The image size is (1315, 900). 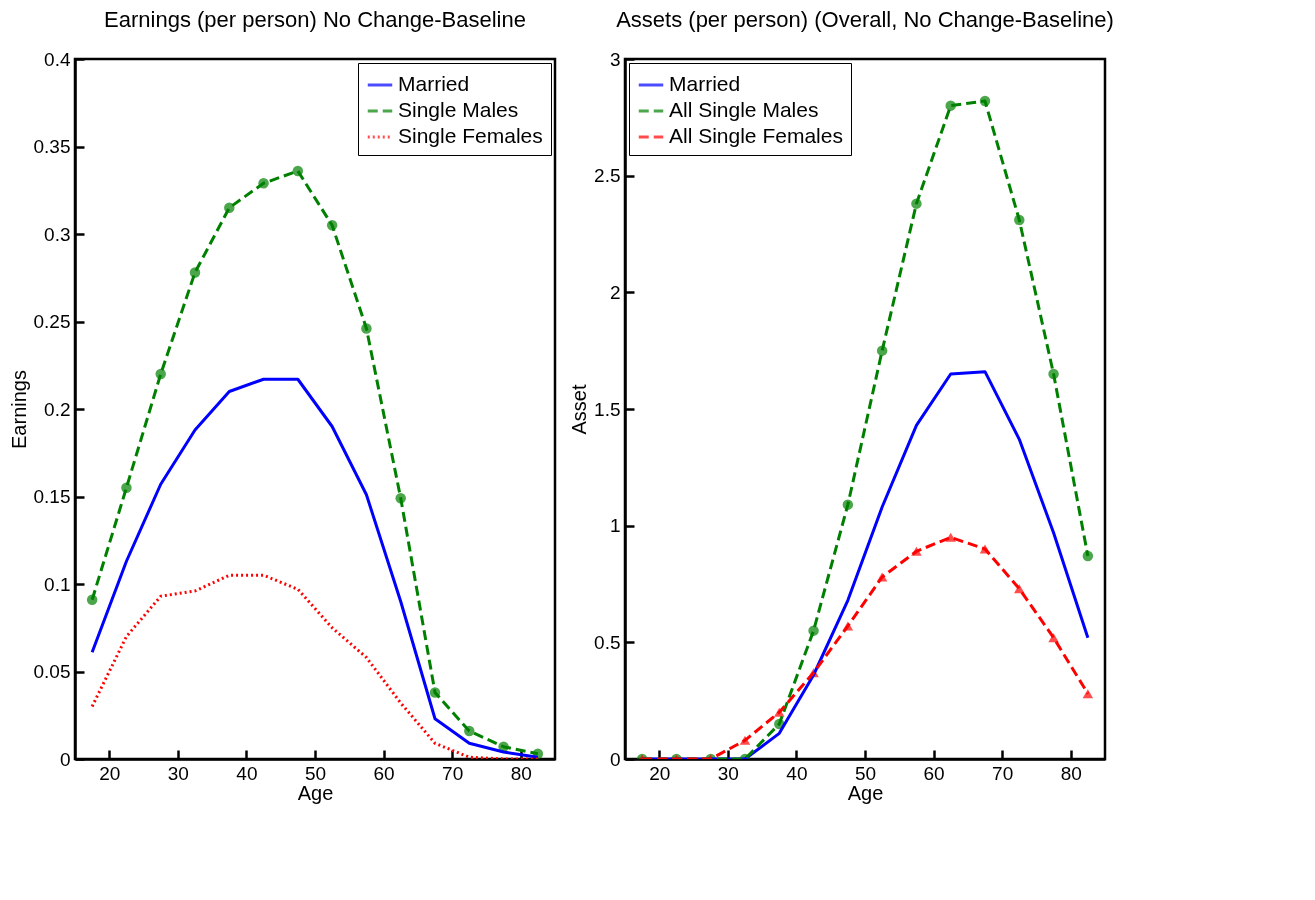 I want to click on legend-label: All Single Females, so click(x=756, y=135).